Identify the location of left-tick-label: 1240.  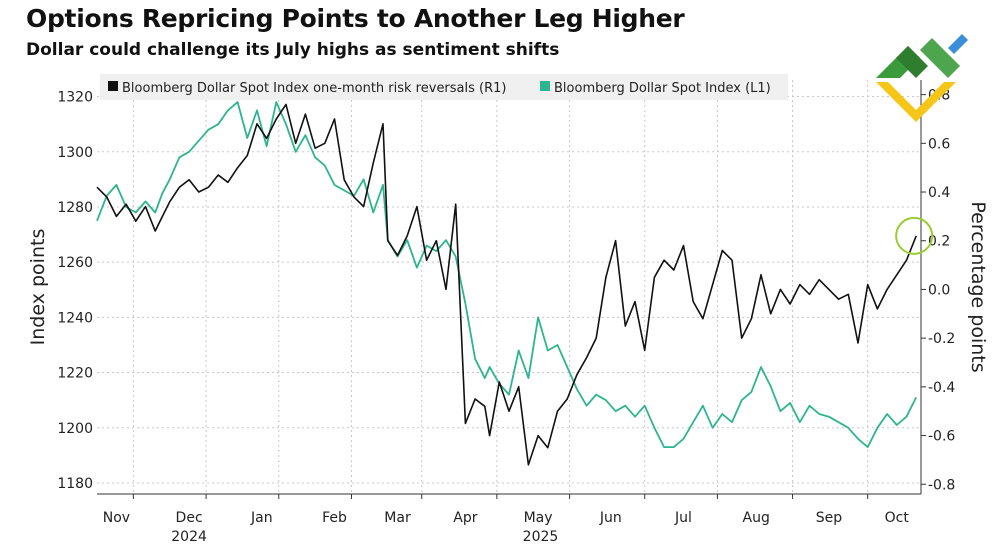
(75, 318).